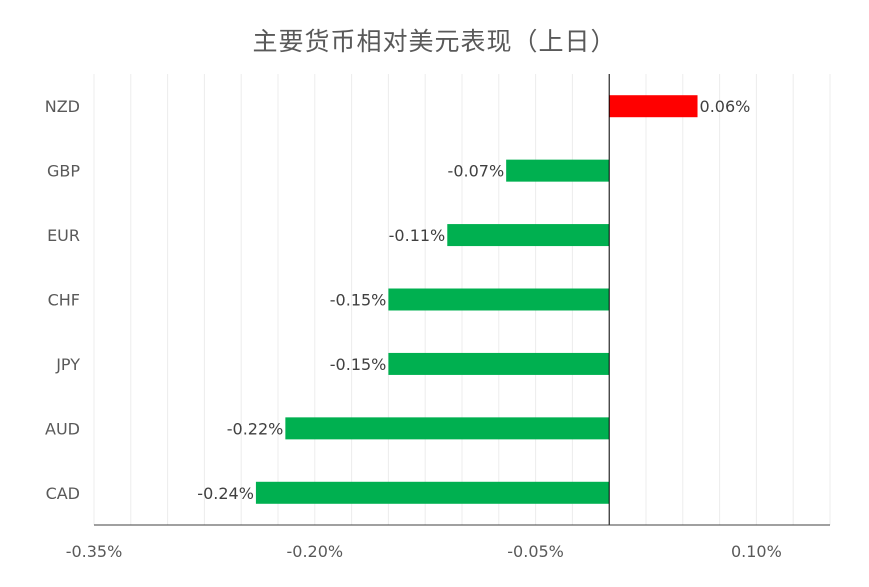 This screenshot has width=869, height=587. Describe the element at coordinates (255, 428) in the screenshot. I see `data-label: -0.22%` at that location.